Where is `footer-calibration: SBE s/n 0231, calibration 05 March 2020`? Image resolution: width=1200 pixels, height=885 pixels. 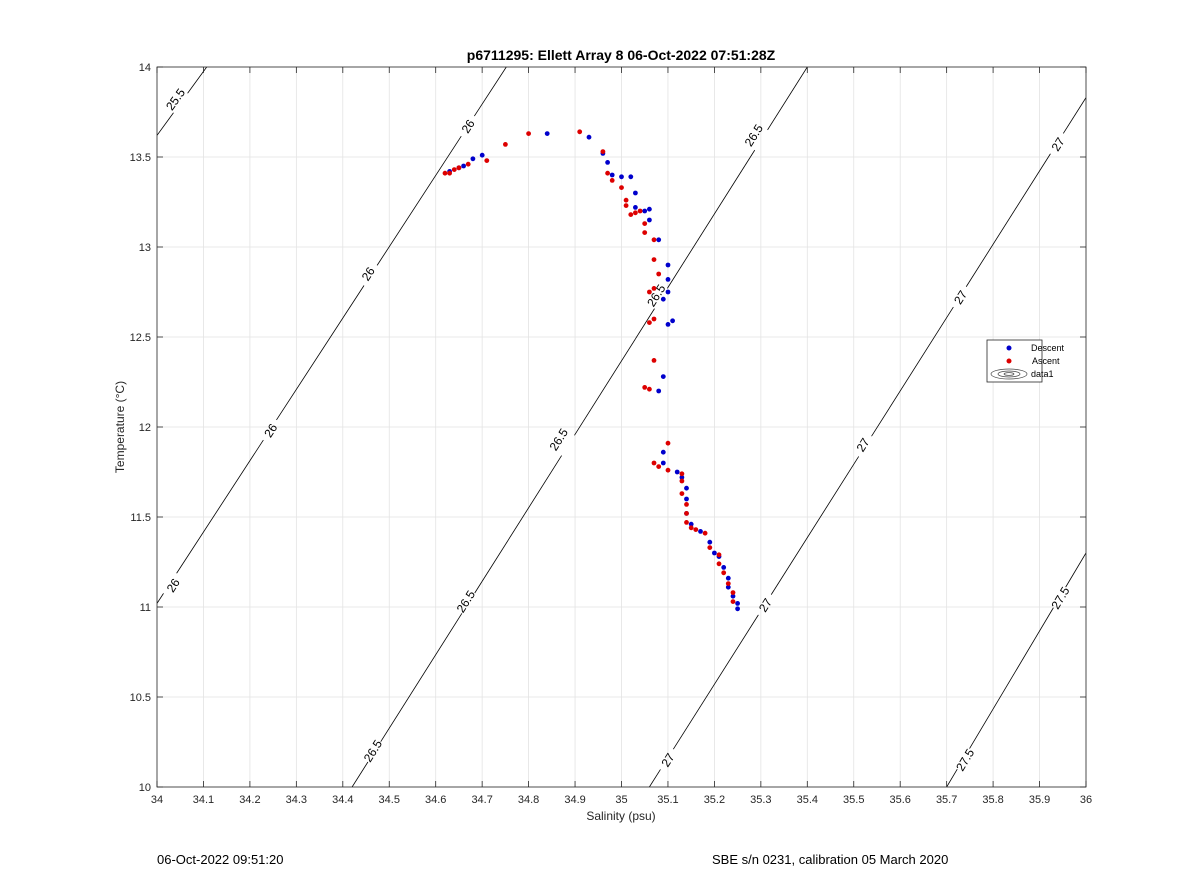
footer-calibration: SBE s/n 0231, calibration 05 March 2020 is located at coordinates (830, 859).